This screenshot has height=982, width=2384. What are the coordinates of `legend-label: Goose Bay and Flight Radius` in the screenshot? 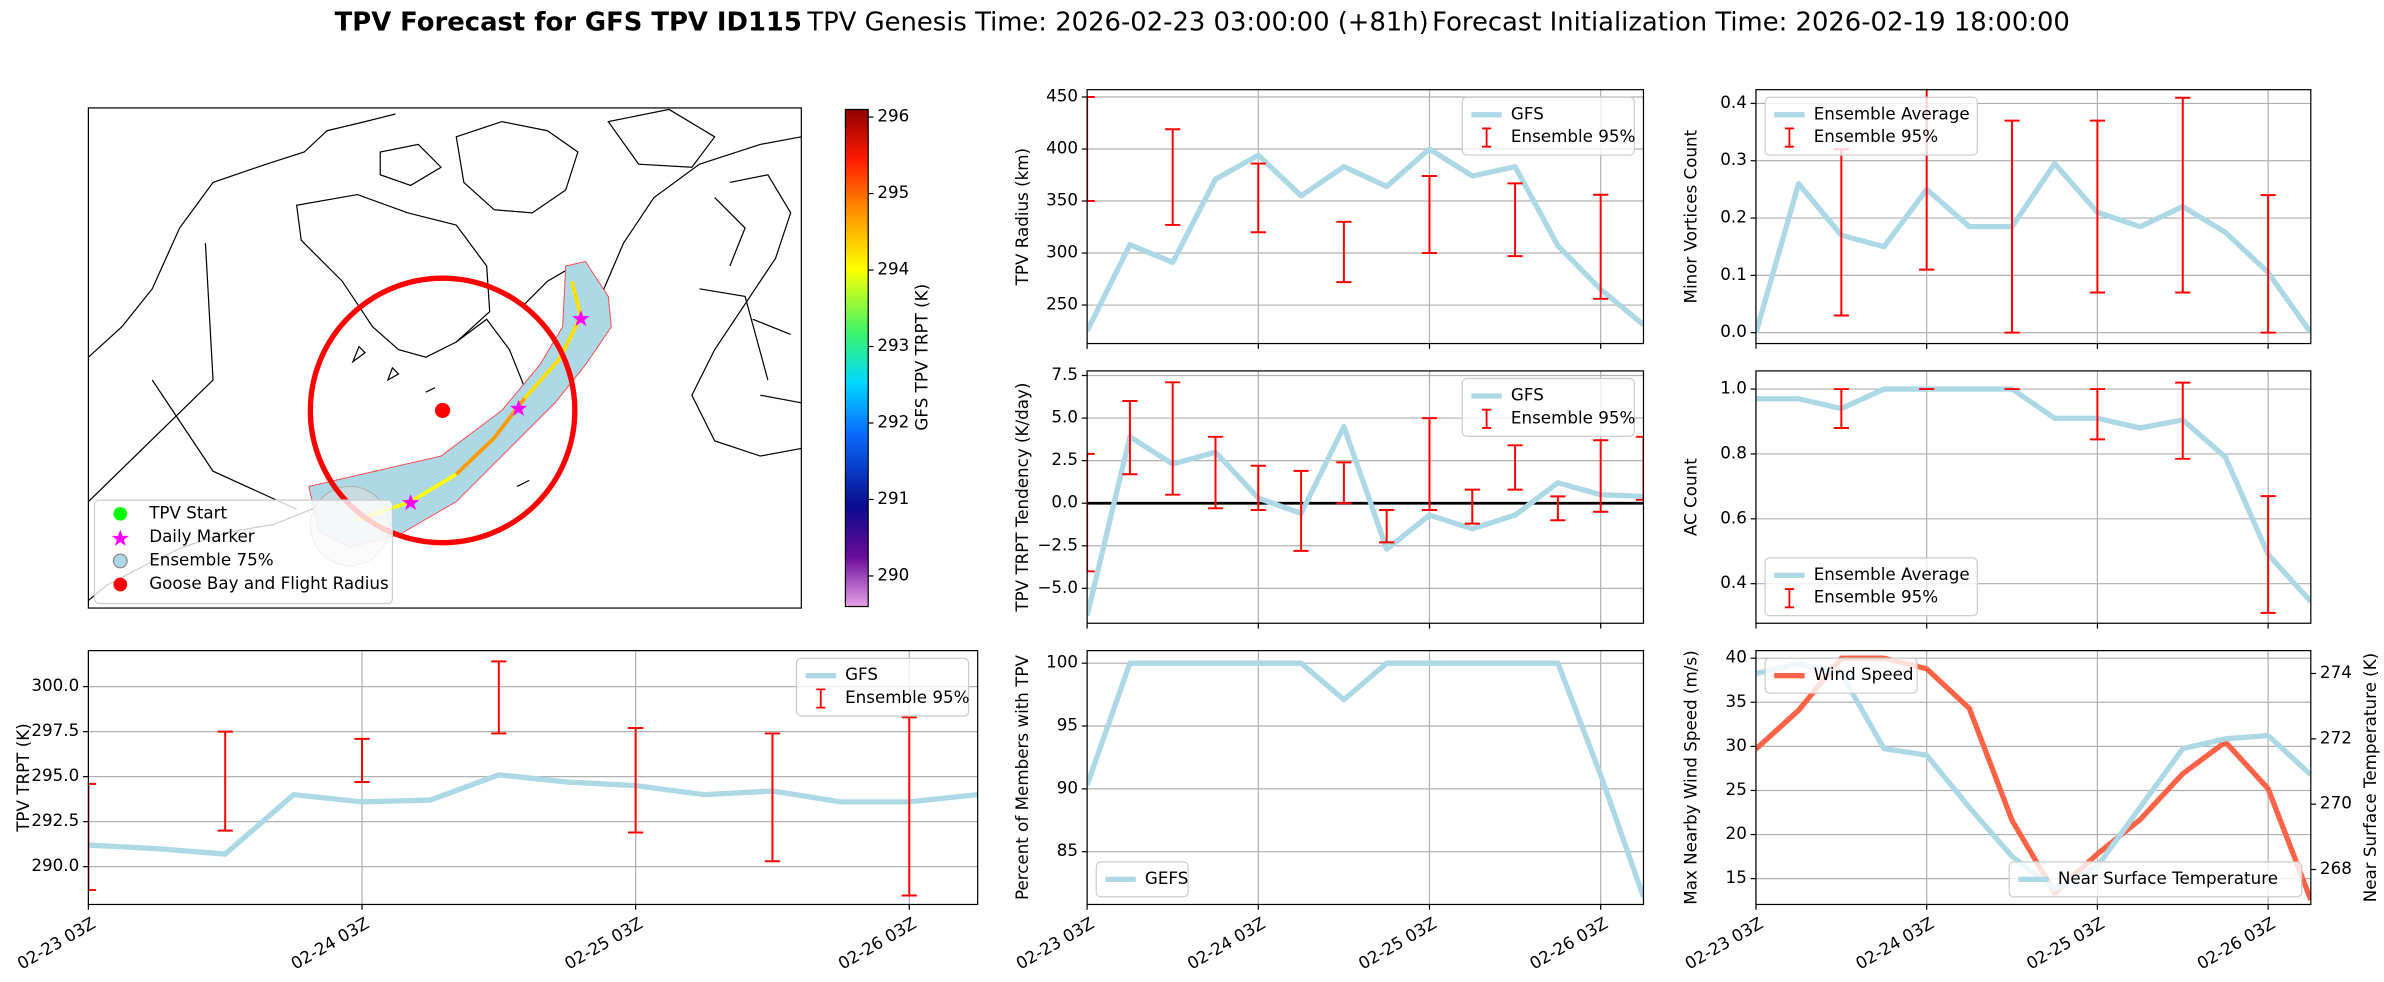 It's located at (268, 583).